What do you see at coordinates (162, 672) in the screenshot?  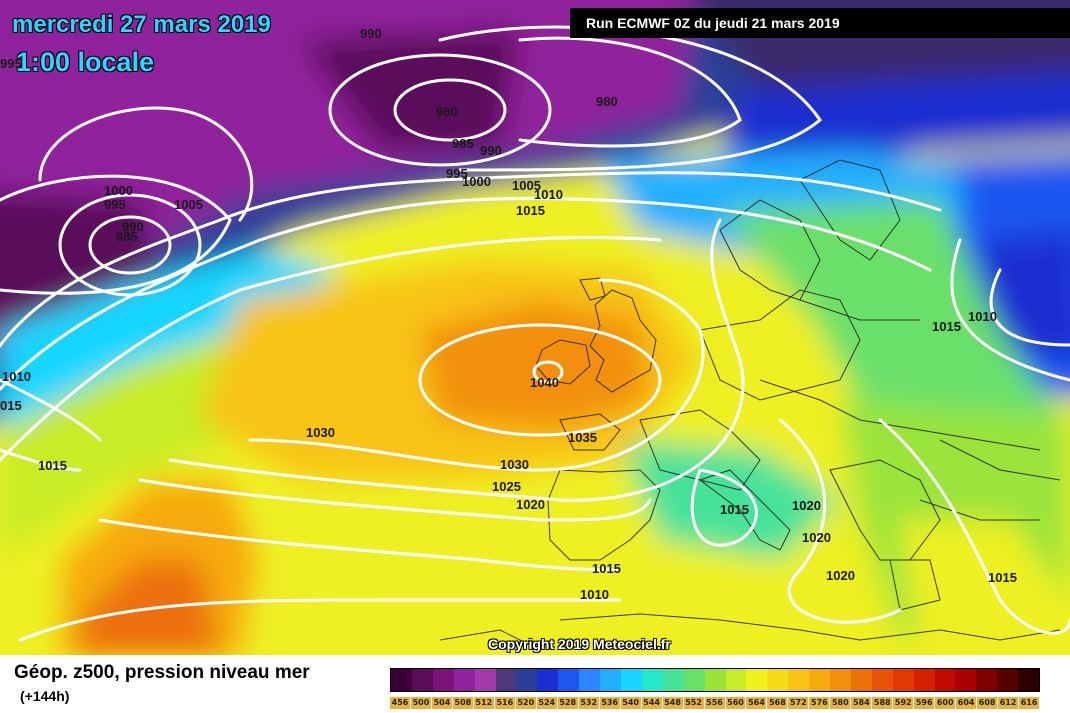 I see `legend-title: Géop. z500, pression niveau mer` at bounding box center [162, 672].